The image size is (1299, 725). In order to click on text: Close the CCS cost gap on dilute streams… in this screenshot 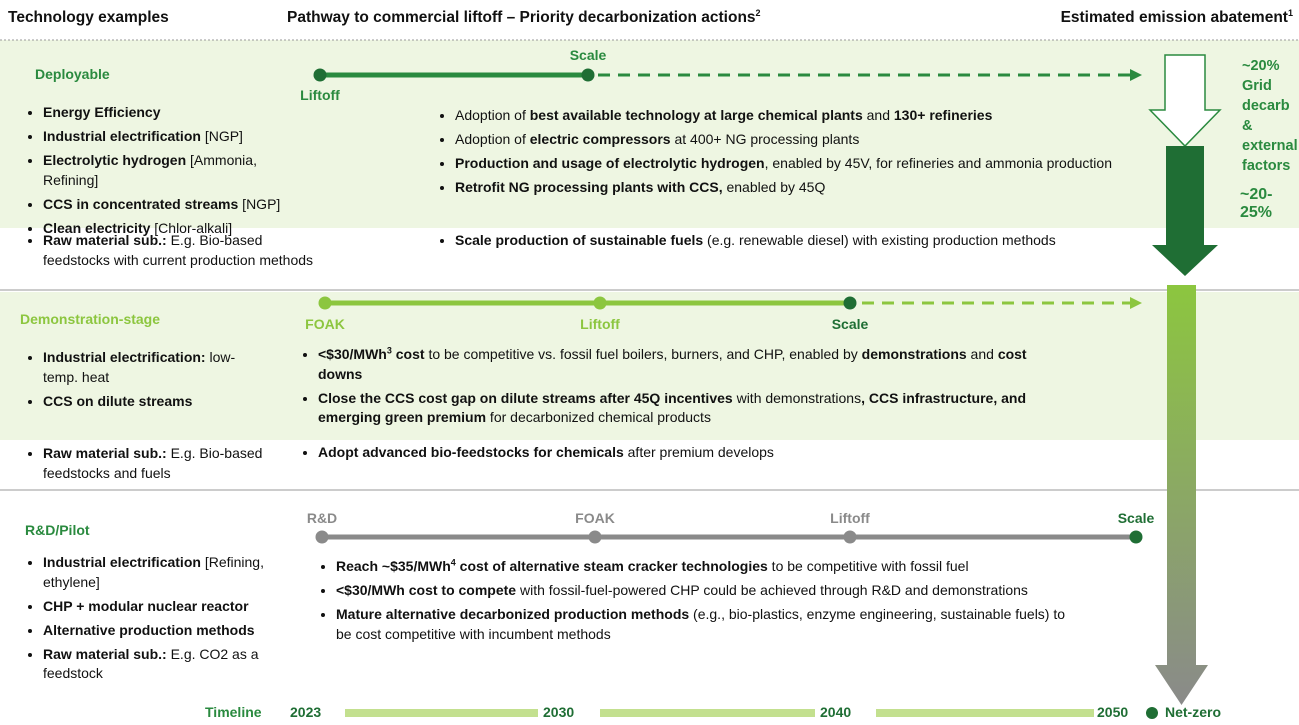, I will do `click(525, 397)`.